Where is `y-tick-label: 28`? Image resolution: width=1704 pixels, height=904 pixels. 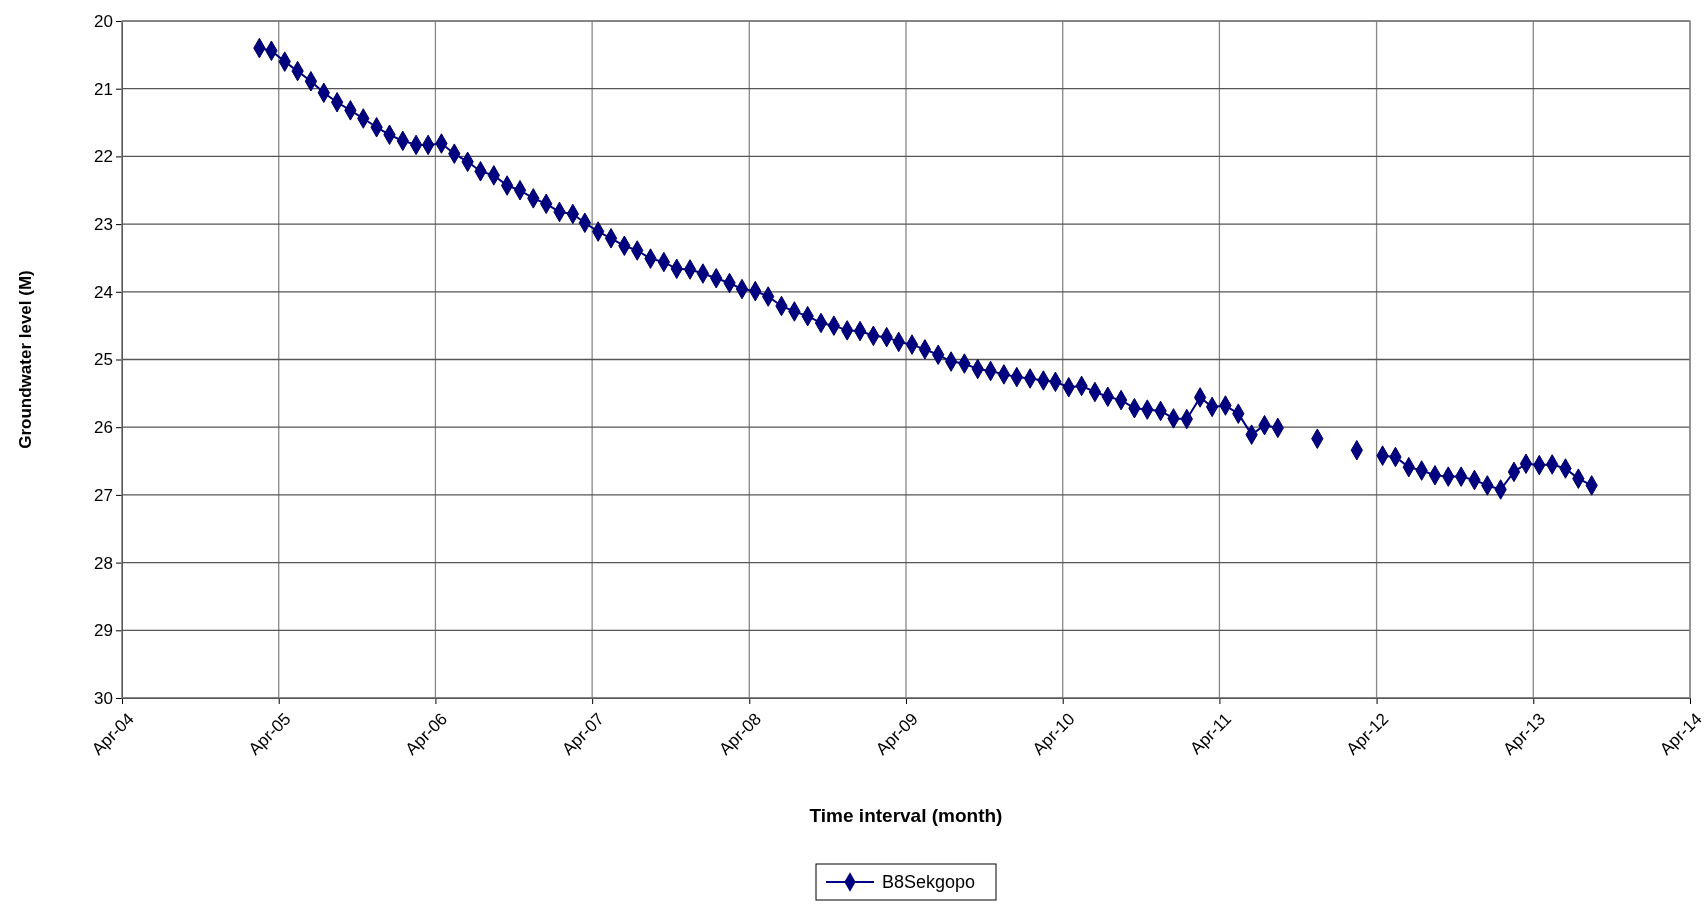 y-tick-label: 28 is located at coordinates (103, 563).